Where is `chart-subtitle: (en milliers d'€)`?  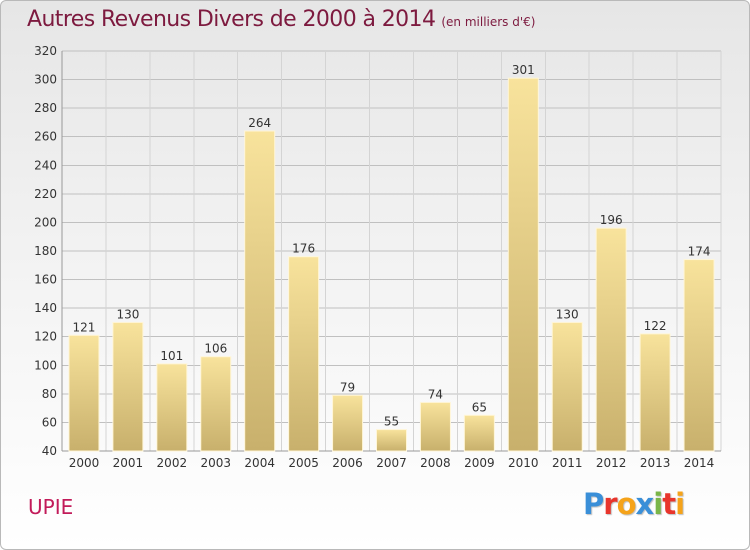 chart-subtitle: (en milliers d'€) is located at coordinates (488, 22).